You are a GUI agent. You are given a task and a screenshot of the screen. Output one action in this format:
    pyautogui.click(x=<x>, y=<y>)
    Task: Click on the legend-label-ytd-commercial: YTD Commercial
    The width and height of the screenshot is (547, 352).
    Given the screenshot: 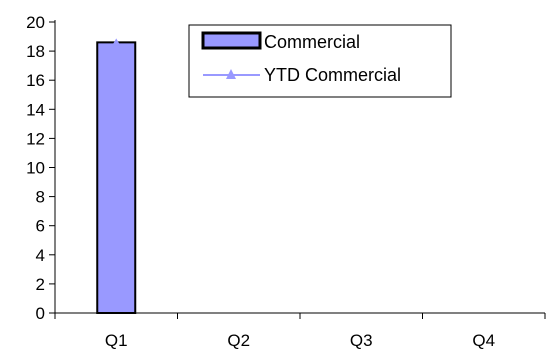 What is the action you would take?
    pyautogui.click(x=332, y=75)
    